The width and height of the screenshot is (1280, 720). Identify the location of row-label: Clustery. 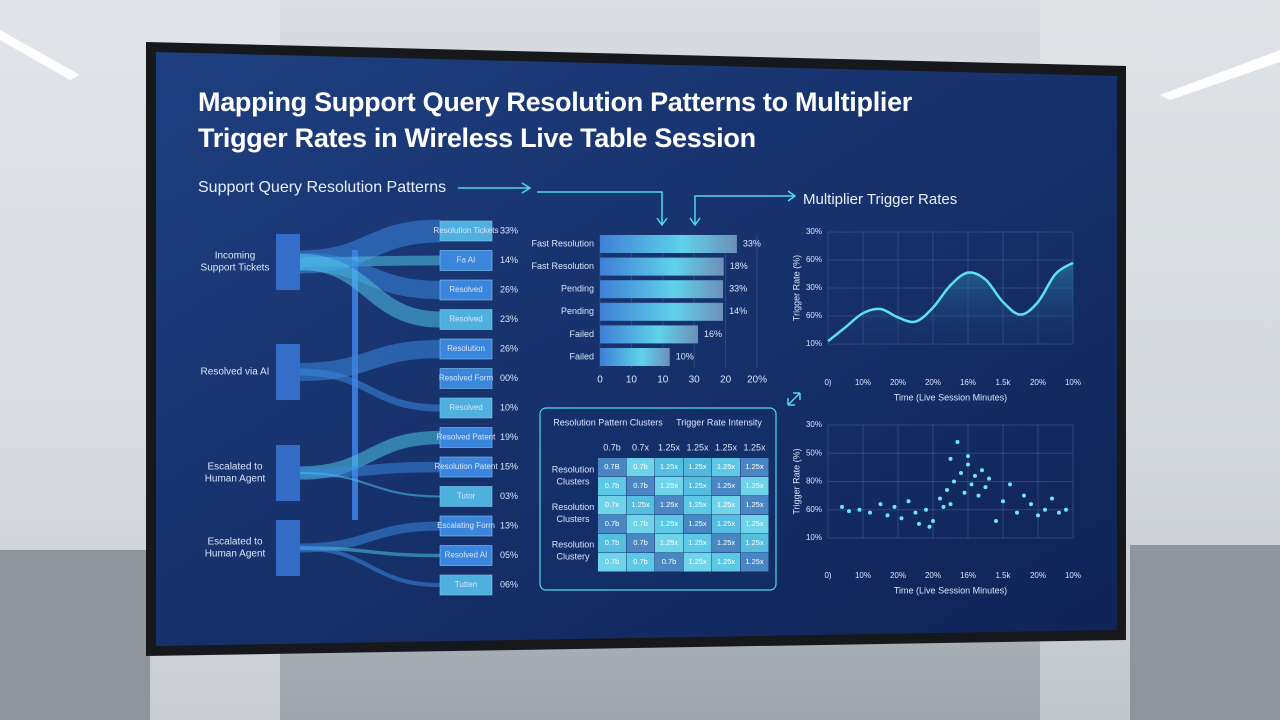
(573, 556).